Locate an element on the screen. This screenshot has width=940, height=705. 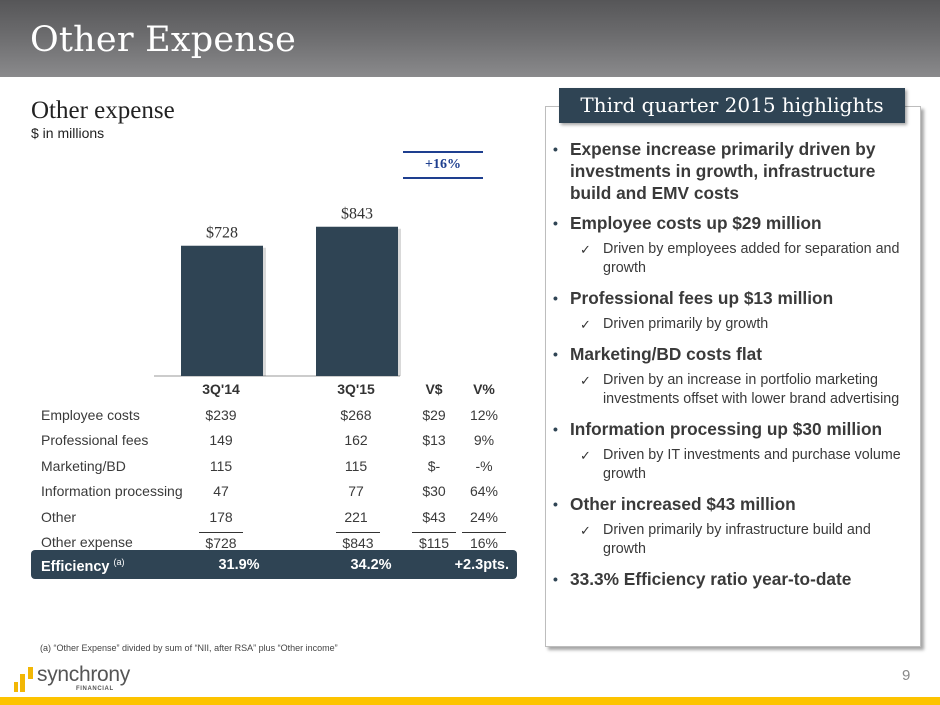
section-subtitle: $ in millions is located at coordinates (68, 133).